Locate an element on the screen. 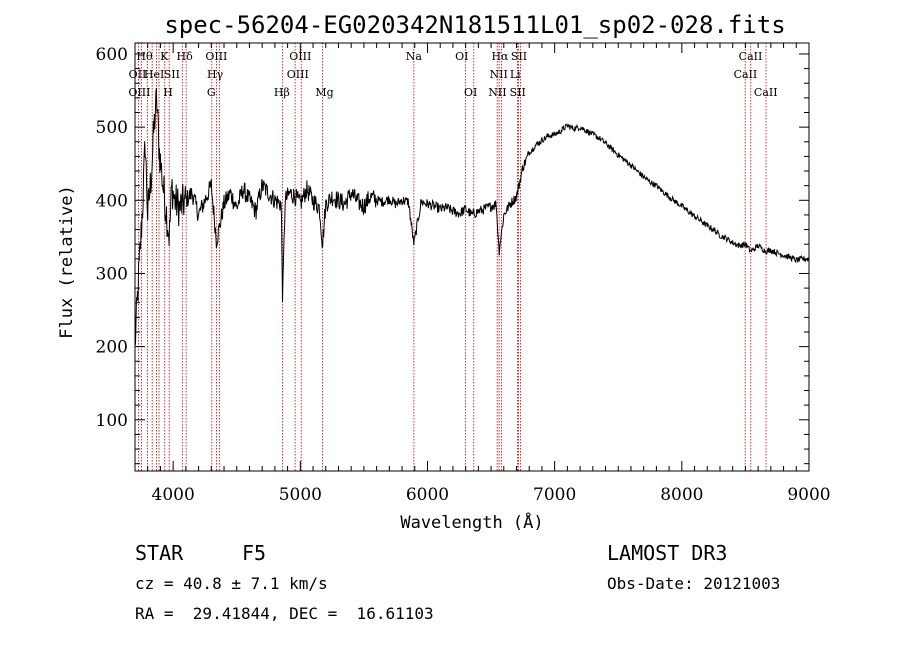  object-class: STAR is located at coordinates (159, 553).